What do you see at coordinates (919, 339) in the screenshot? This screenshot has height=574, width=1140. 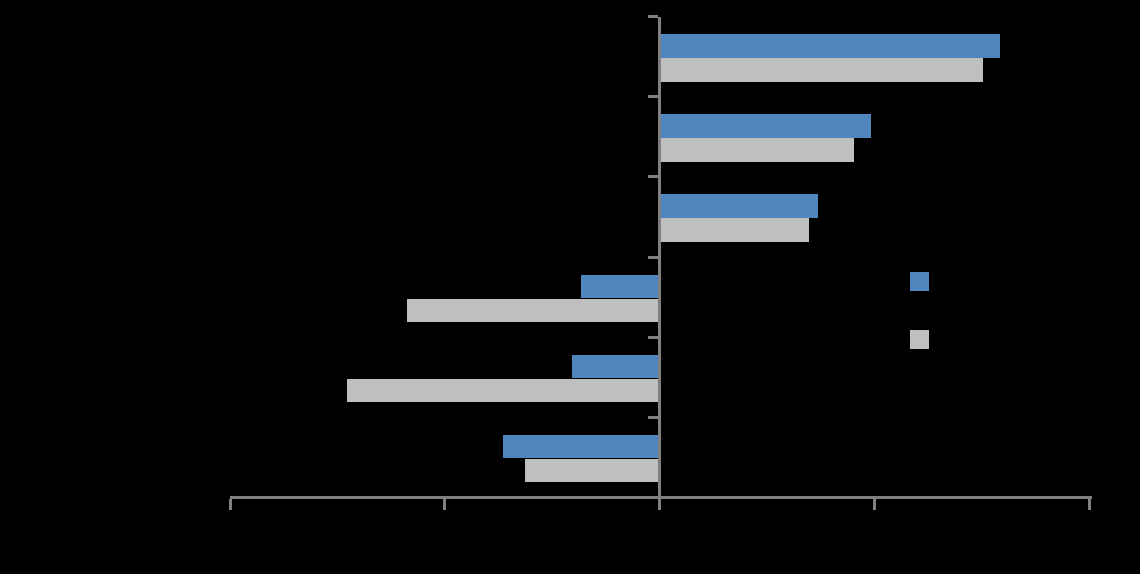 I see `legend-swatch-series-2-gray` at bounding box center [919, 339].